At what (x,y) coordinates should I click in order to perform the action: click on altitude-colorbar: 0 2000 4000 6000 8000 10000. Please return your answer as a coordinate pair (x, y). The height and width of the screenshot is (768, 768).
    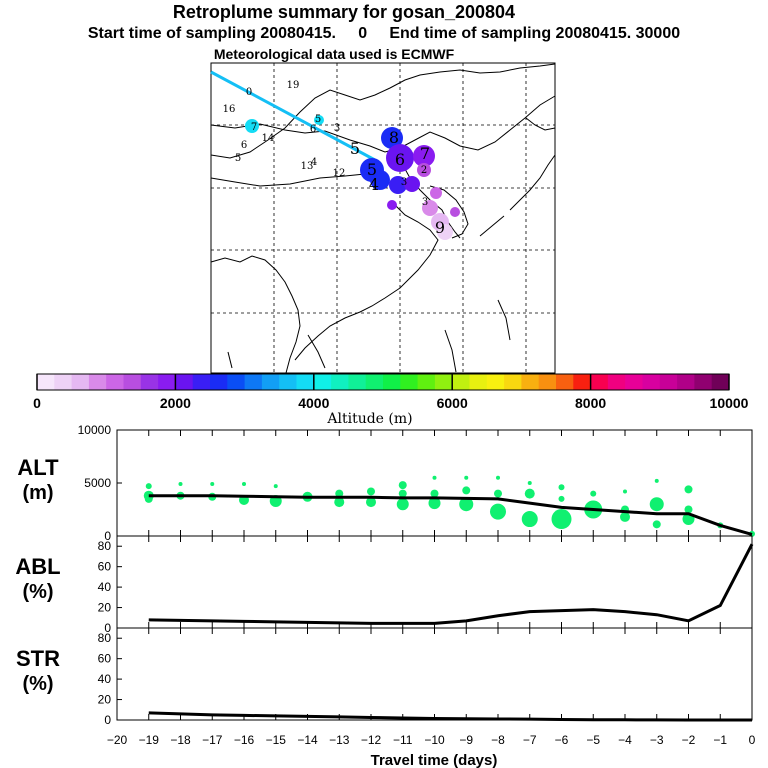
    Looking at the image, I should click on (391, 392).